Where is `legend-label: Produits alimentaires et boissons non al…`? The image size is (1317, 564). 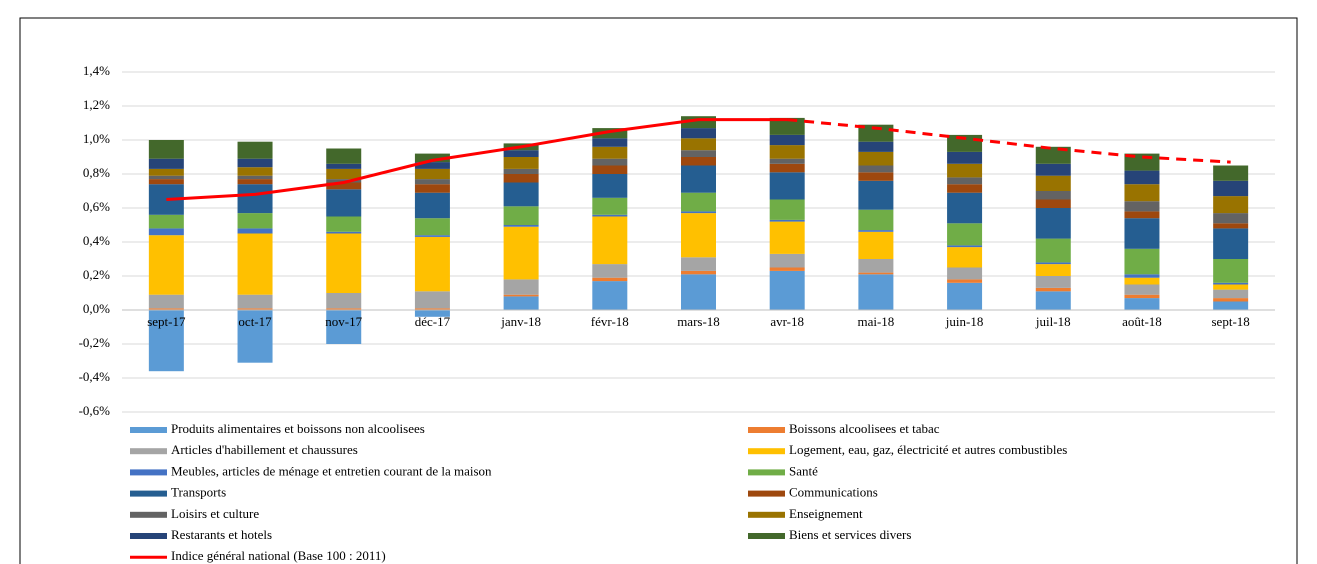 legend-label: Produits alimentaires et boissons non al… is located at coordinates (298, 428).